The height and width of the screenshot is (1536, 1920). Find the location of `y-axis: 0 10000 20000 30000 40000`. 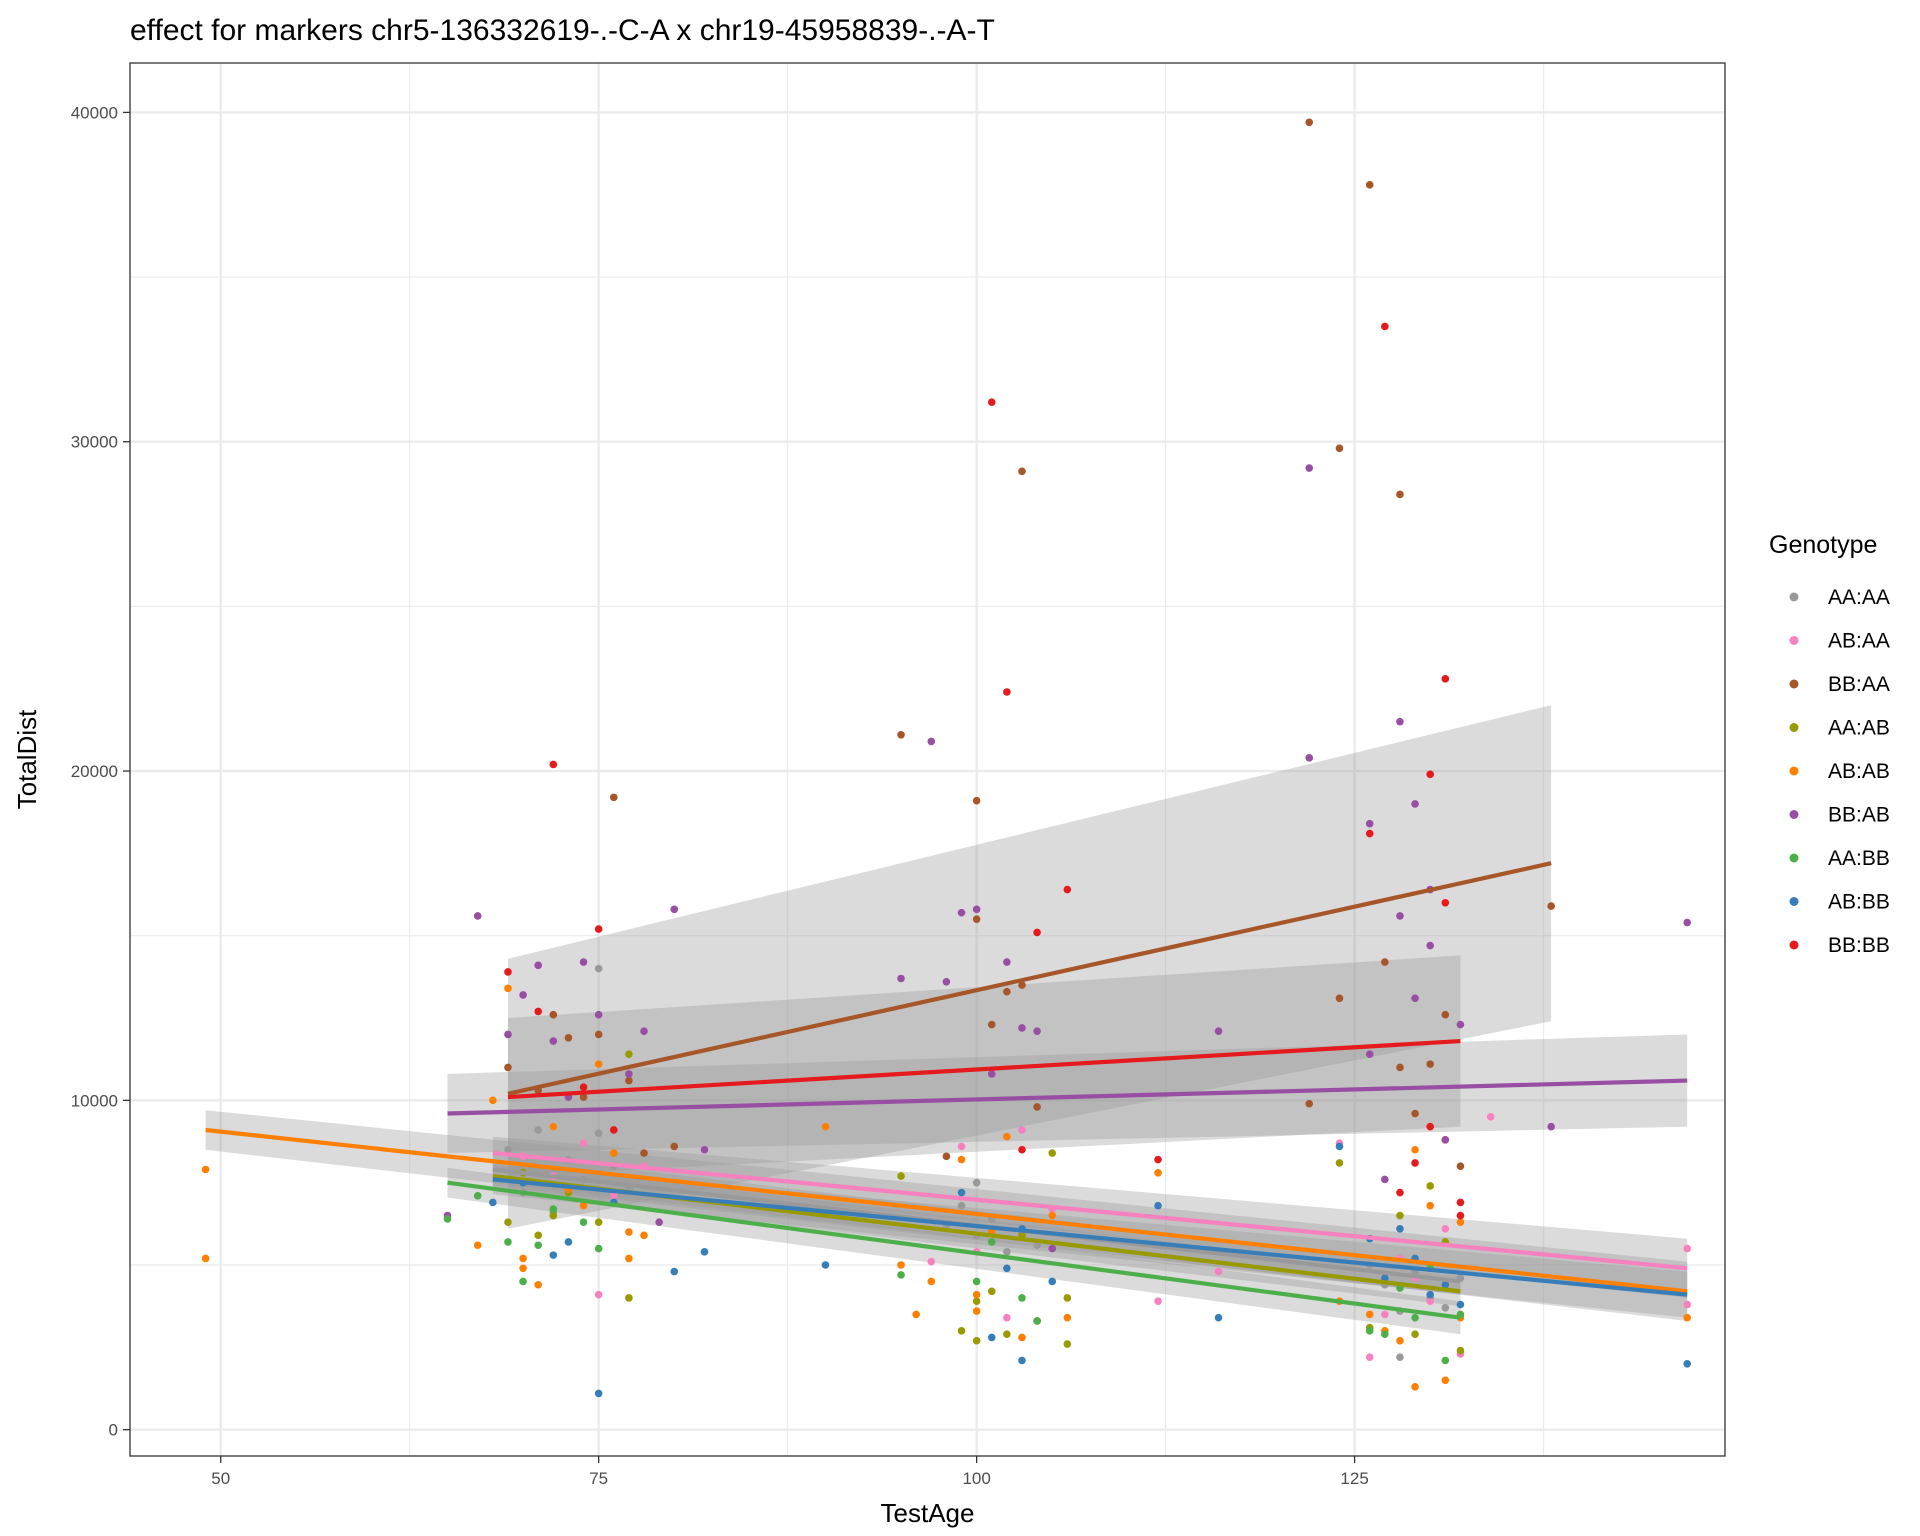

y-axis: 0 10000 20000 30000 40000 is located at coordinates (100, 771).